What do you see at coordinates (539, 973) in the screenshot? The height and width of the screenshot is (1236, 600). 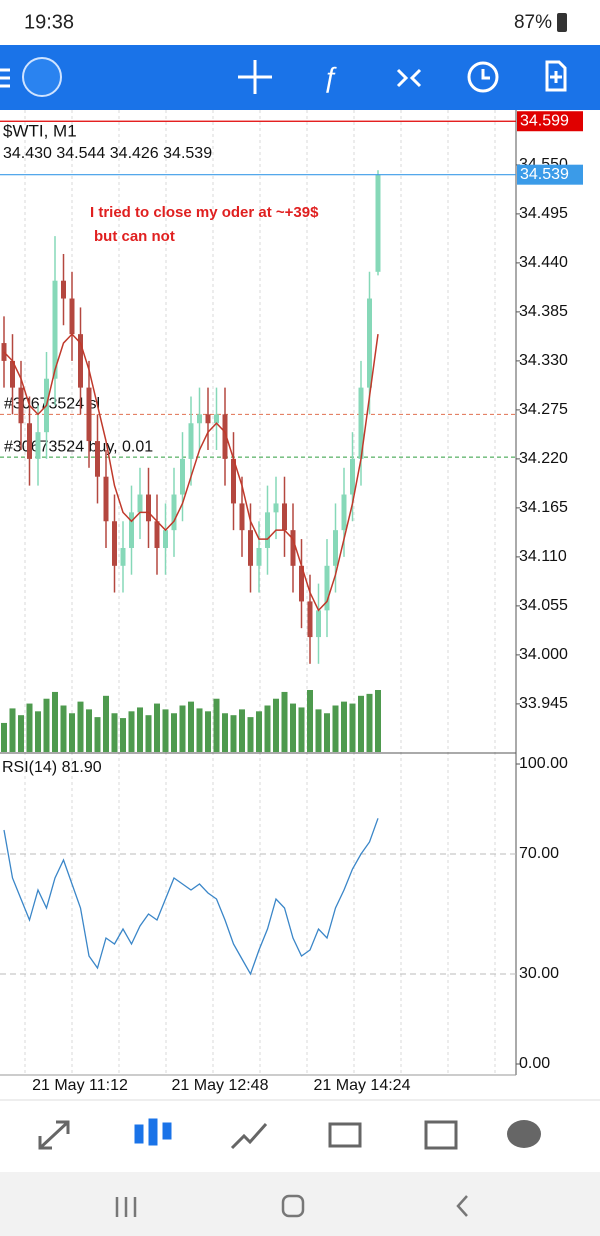 I see `rsi-tick-label: 30.00` at bounding box center [539, 973].